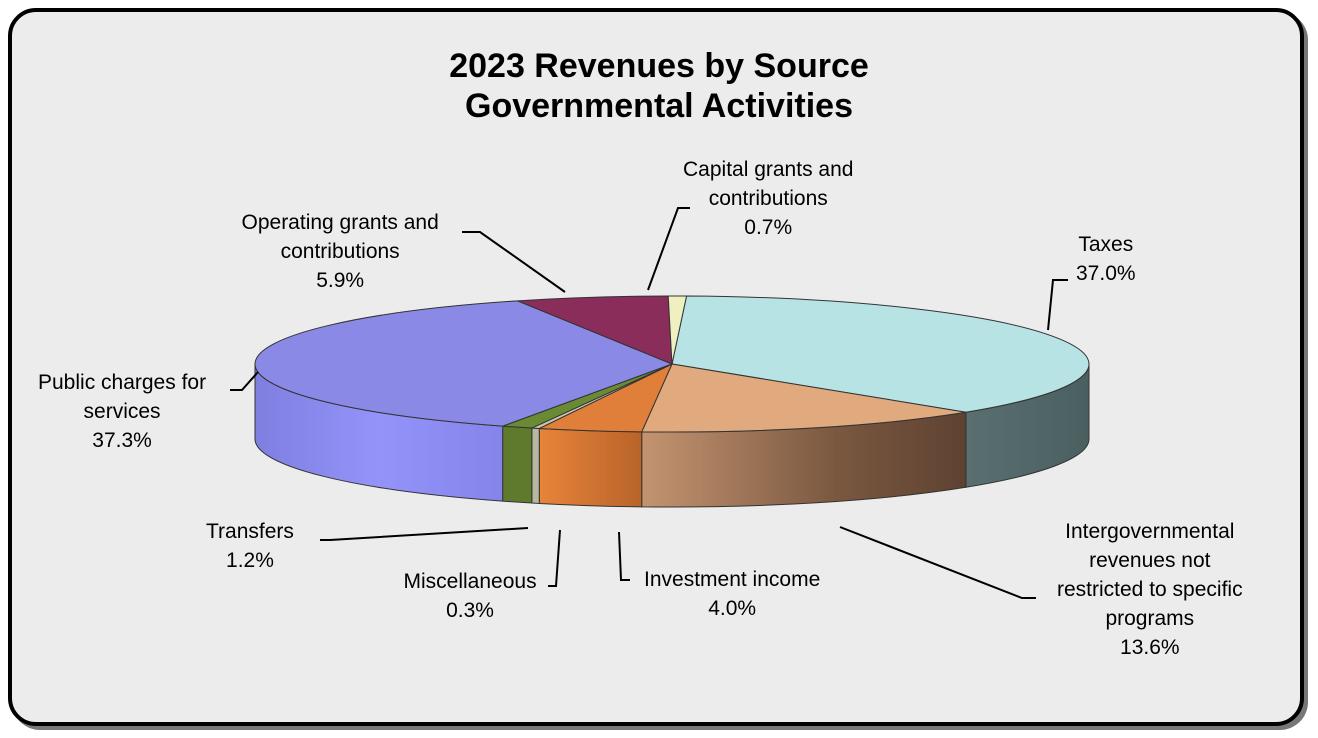  What do you see at coordinates (470, 596) in the screenshot?
I see `slice-label: Miscellaneous 0.3%` at bounding box center [470, 596].